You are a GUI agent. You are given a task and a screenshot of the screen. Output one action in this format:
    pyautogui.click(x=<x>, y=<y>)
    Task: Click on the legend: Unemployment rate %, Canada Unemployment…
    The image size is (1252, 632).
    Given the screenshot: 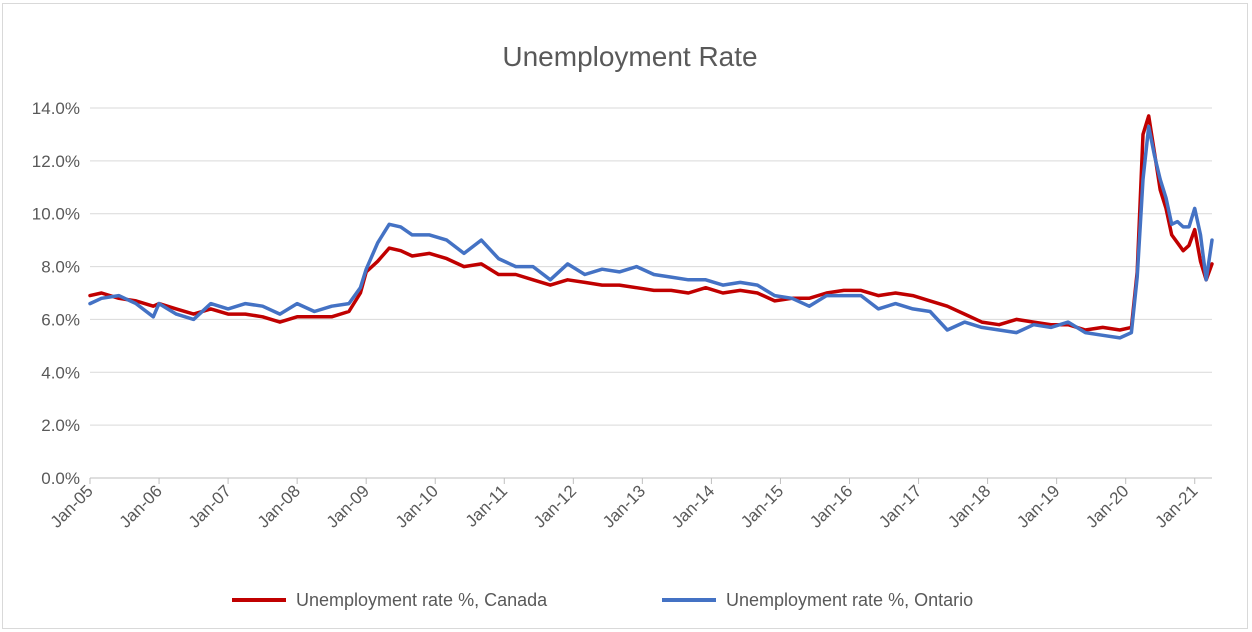 What is the action you would take?
    pyautogui.click(x=602, y=600)
    